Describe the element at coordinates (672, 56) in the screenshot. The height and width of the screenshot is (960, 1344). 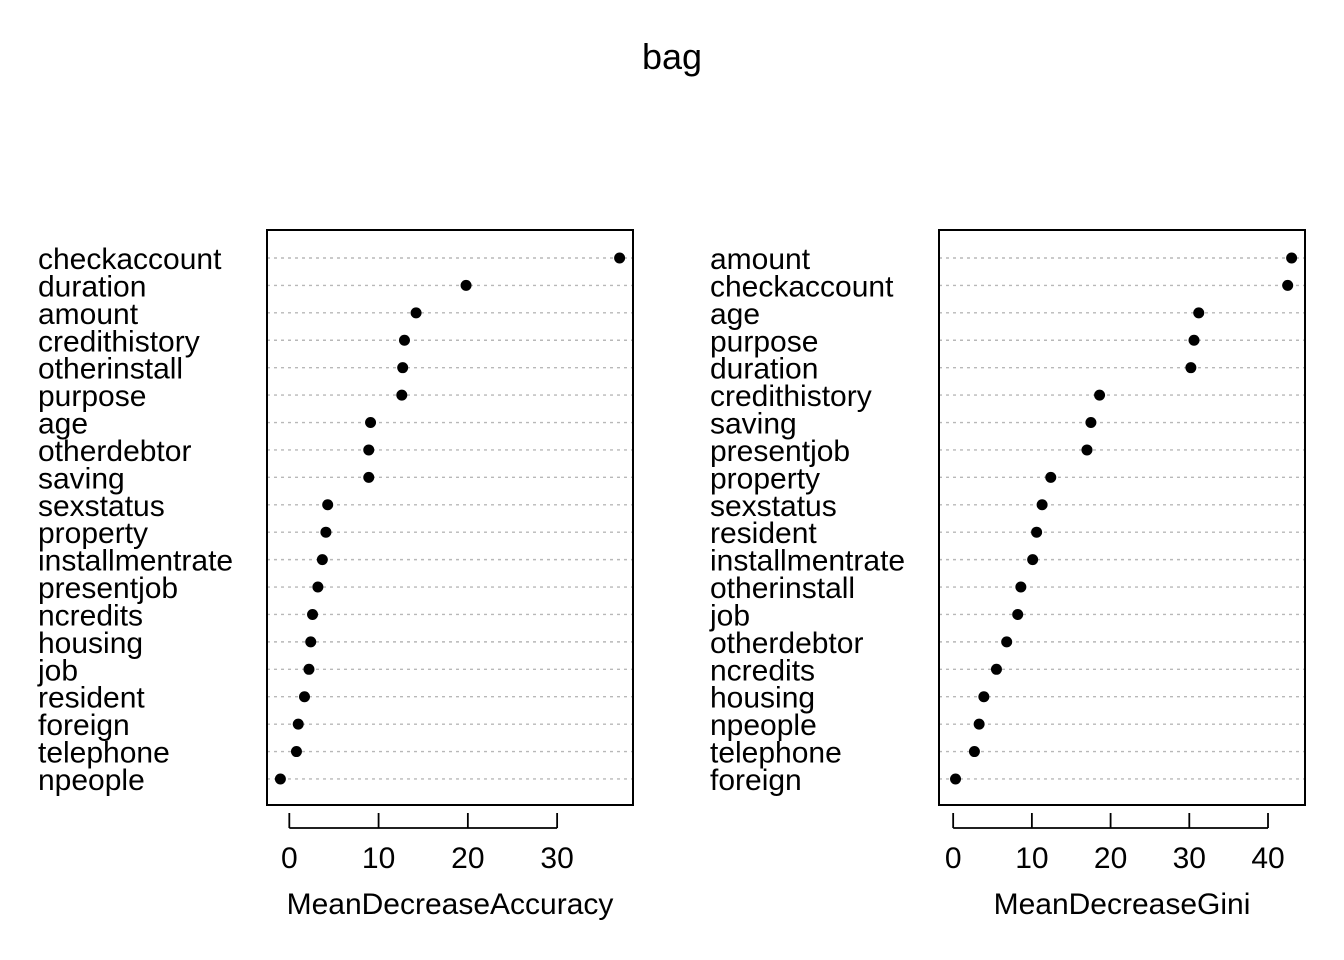
I see `figure-title: bag` at that location.